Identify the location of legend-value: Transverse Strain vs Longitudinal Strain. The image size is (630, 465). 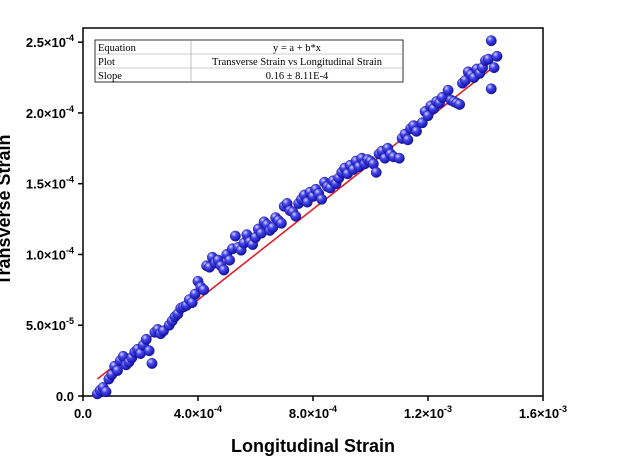
(297, 62).